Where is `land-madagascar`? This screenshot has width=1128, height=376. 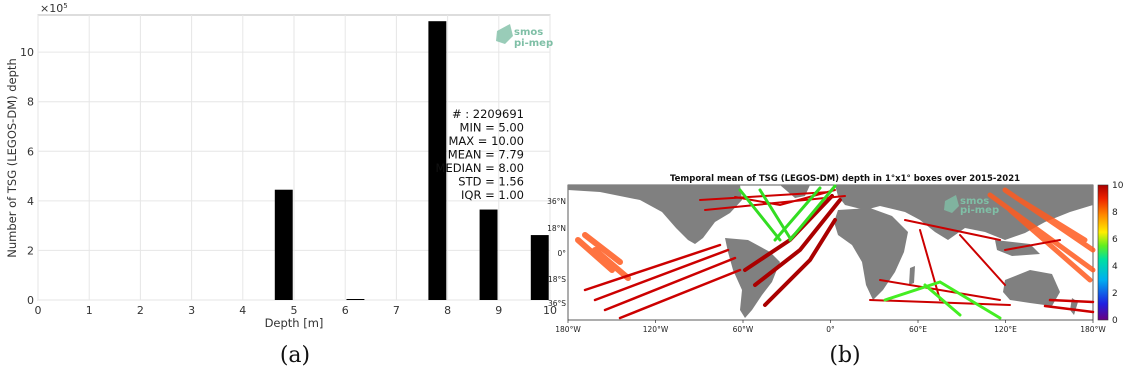
land-madagascar is located at coordinates (912, 275).